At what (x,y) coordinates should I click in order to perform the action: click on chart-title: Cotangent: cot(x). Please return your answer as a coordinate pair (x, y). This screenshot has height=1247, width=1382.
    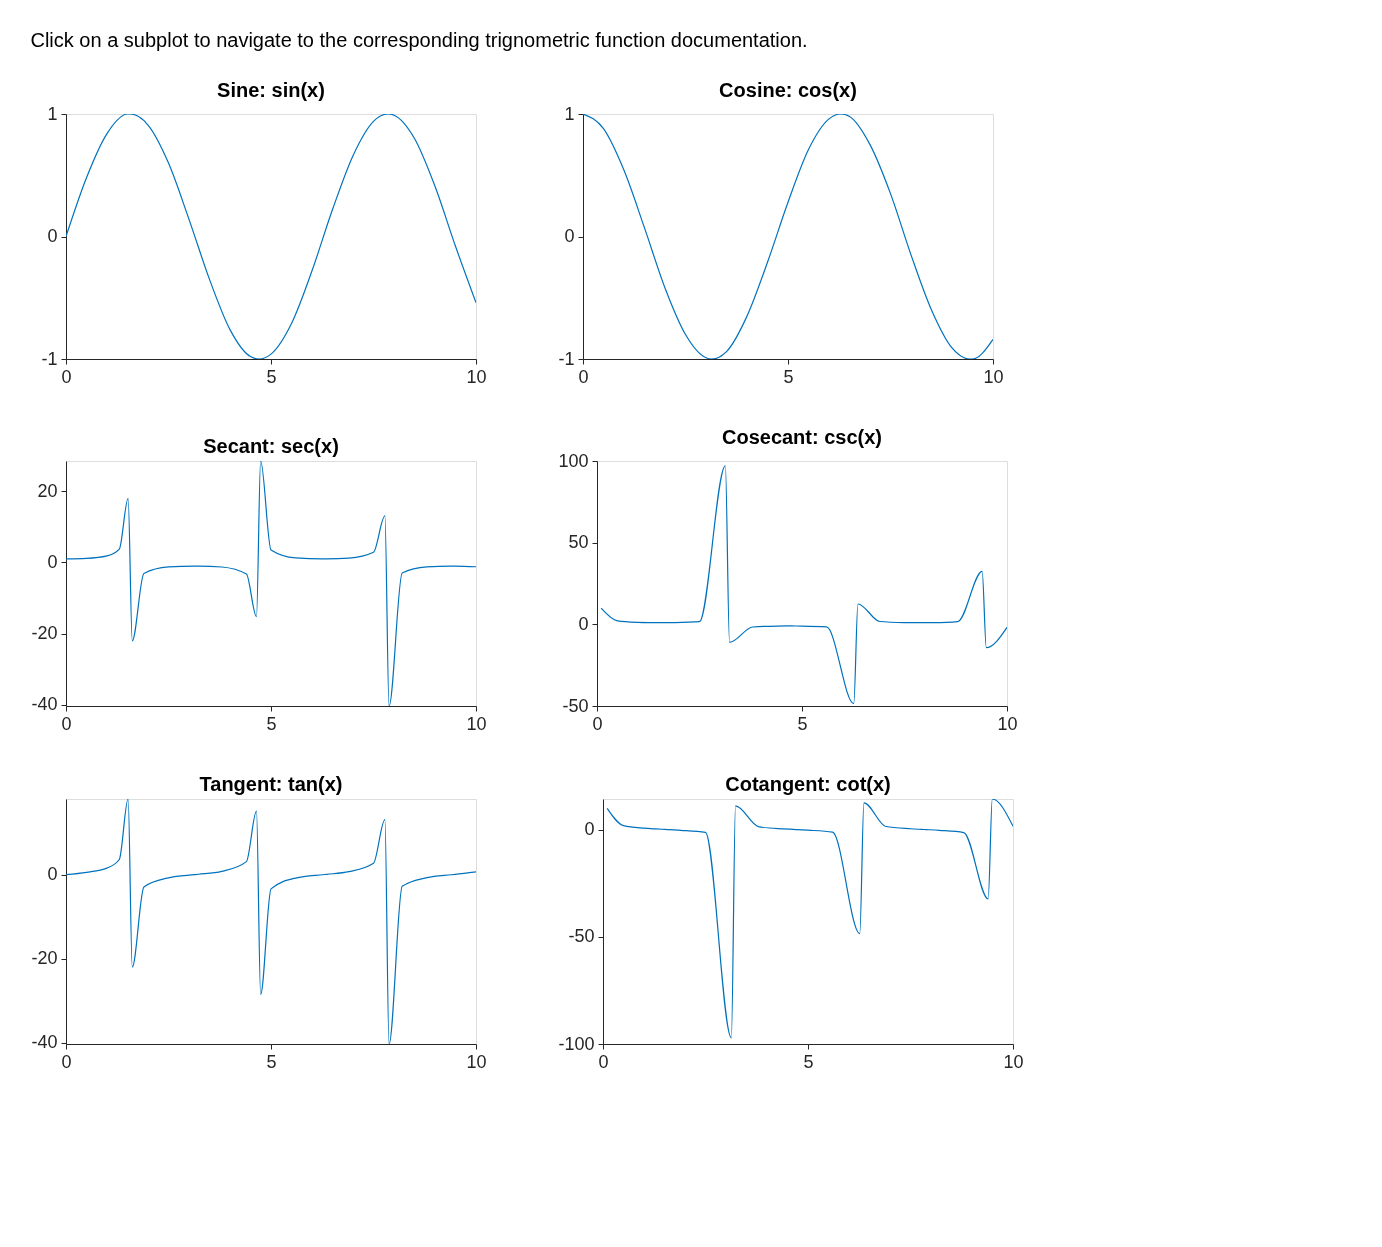
    Looking at the image, I should click on (808, 784).